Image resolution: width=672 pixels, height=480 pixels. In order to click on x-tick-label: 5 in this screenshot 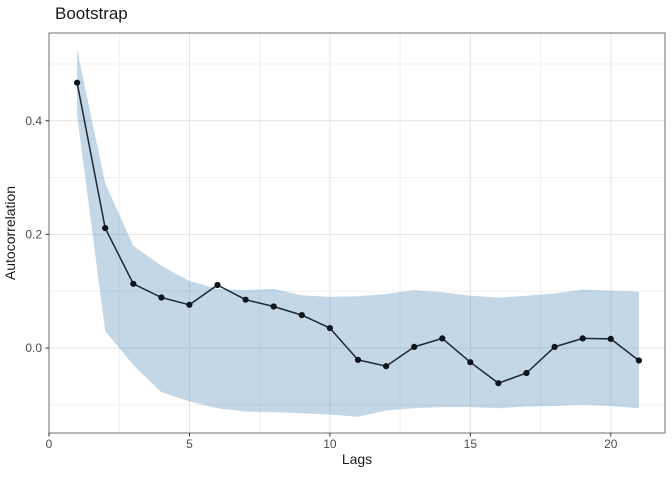, I will do `click(189, 444)`.